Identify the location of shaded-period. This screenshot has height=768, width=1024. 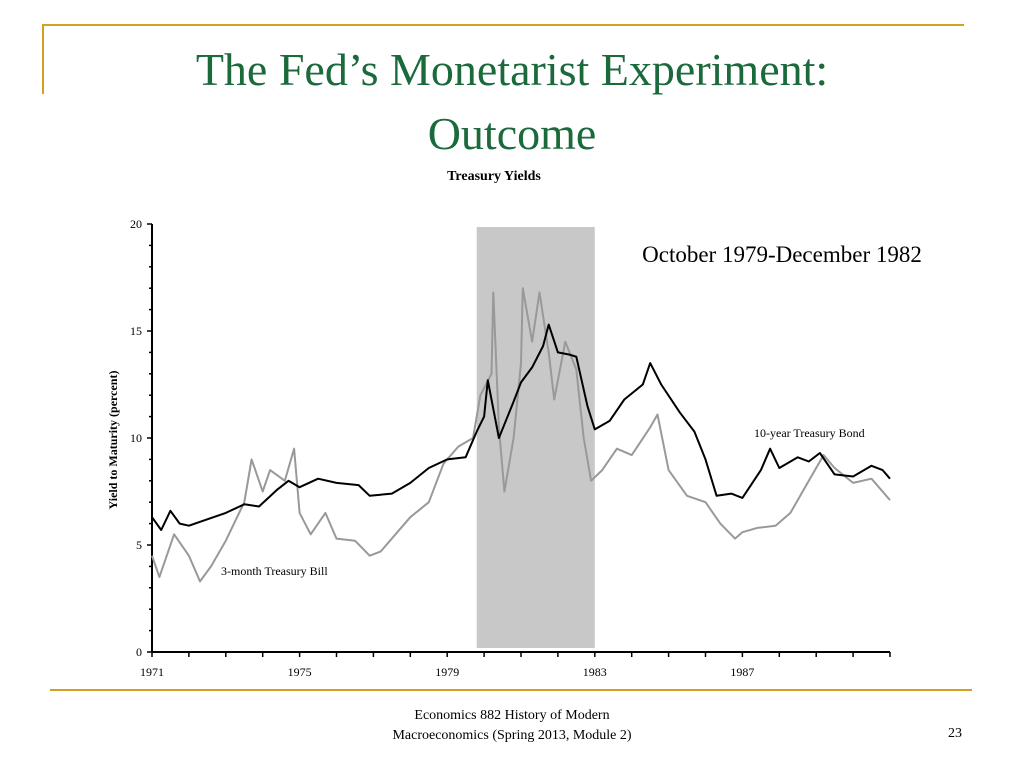
(535, 437).